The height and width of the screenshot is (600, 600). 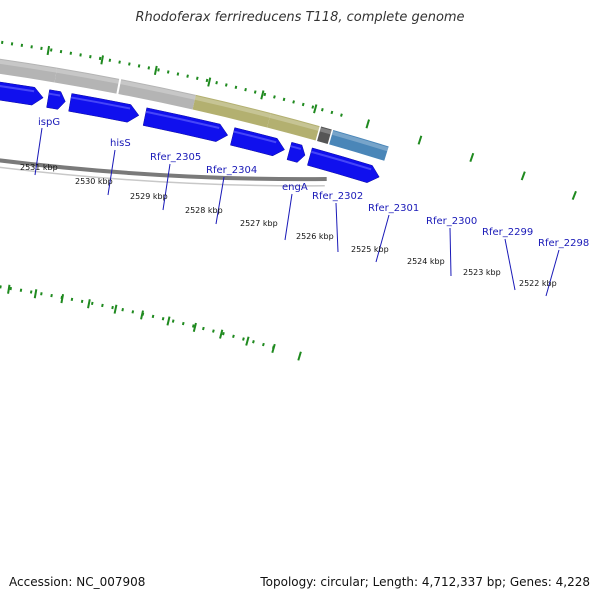 I want to click on gene-label-Rfer_2300: Rfer_2300, so click(x=451, y=221).